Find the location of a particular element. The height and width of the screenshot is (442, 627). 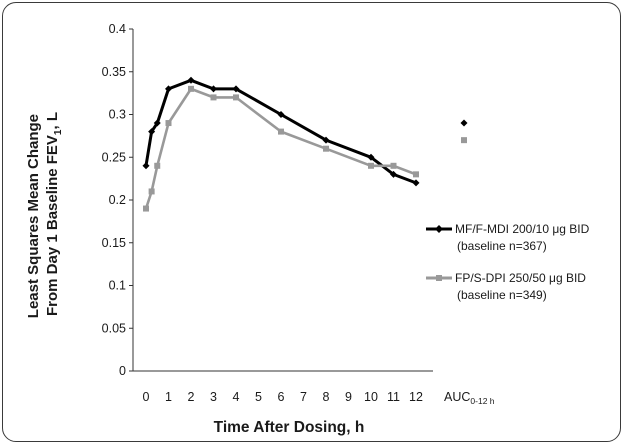

y-tick-label: 0.3 is located at coordinates (117, 115).